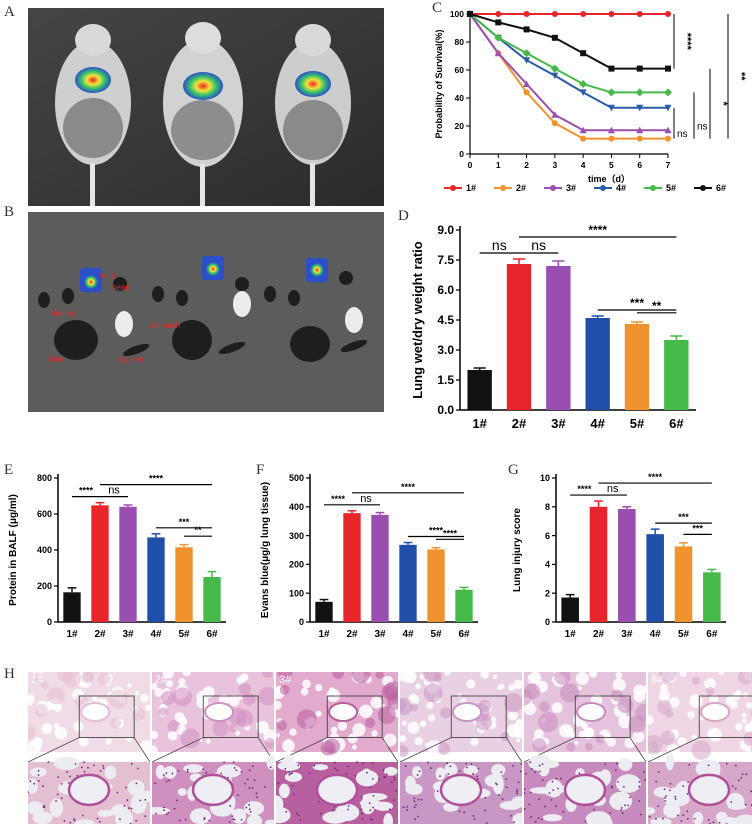 The height and width of the screenshot is (826, 752). Describe the element at coordinates (684, 634) in the screenshot. I see `x-tick-label: 5#` at that location.